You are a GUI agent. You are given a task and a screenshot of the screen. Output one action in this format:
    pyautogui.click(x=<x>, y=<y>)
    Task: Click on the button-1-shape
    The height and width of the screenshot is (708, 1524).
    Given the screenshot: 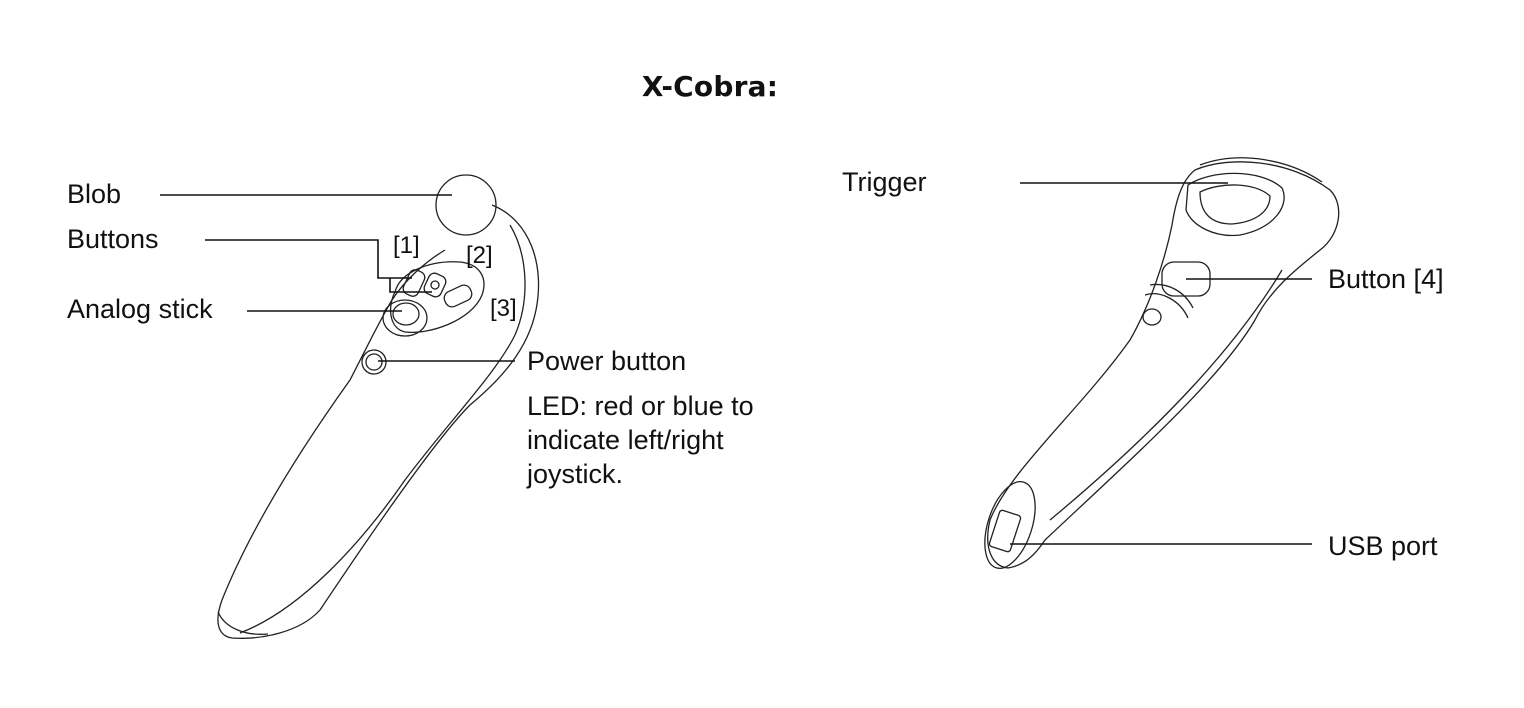 What is the action you would take?
    pyautogui.click(x=414, y=283)
    